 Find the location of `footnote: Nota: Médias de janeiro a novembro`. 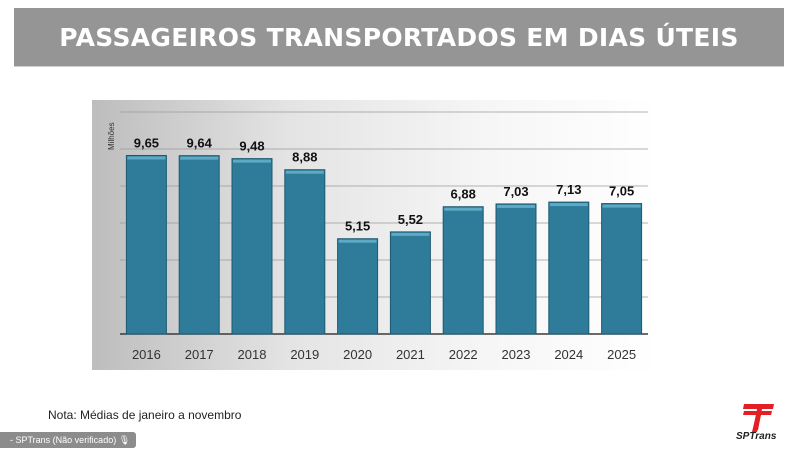

footnote: Nota: Médias de janeiro a novembro is located at coordinates (145, 415).